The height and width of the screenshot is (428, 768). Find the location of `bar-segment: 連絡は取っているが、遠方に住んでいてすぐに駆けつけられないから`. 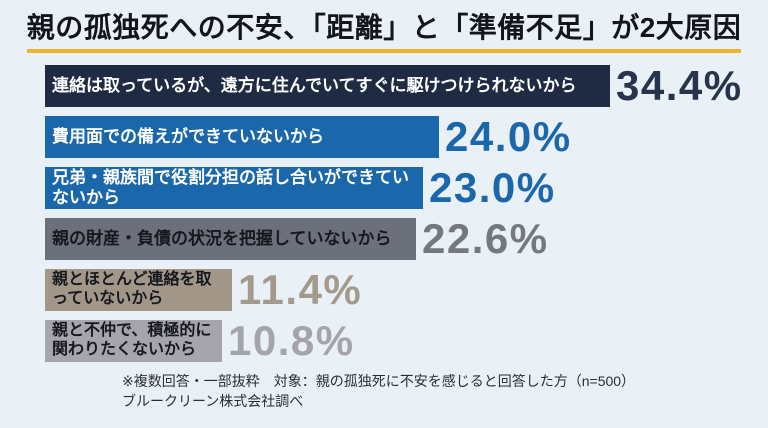

bar-segment: 連絡は取っているが、遠方に住んでいてすぐに駆けつけられないから is located at coordinates (327, 86).